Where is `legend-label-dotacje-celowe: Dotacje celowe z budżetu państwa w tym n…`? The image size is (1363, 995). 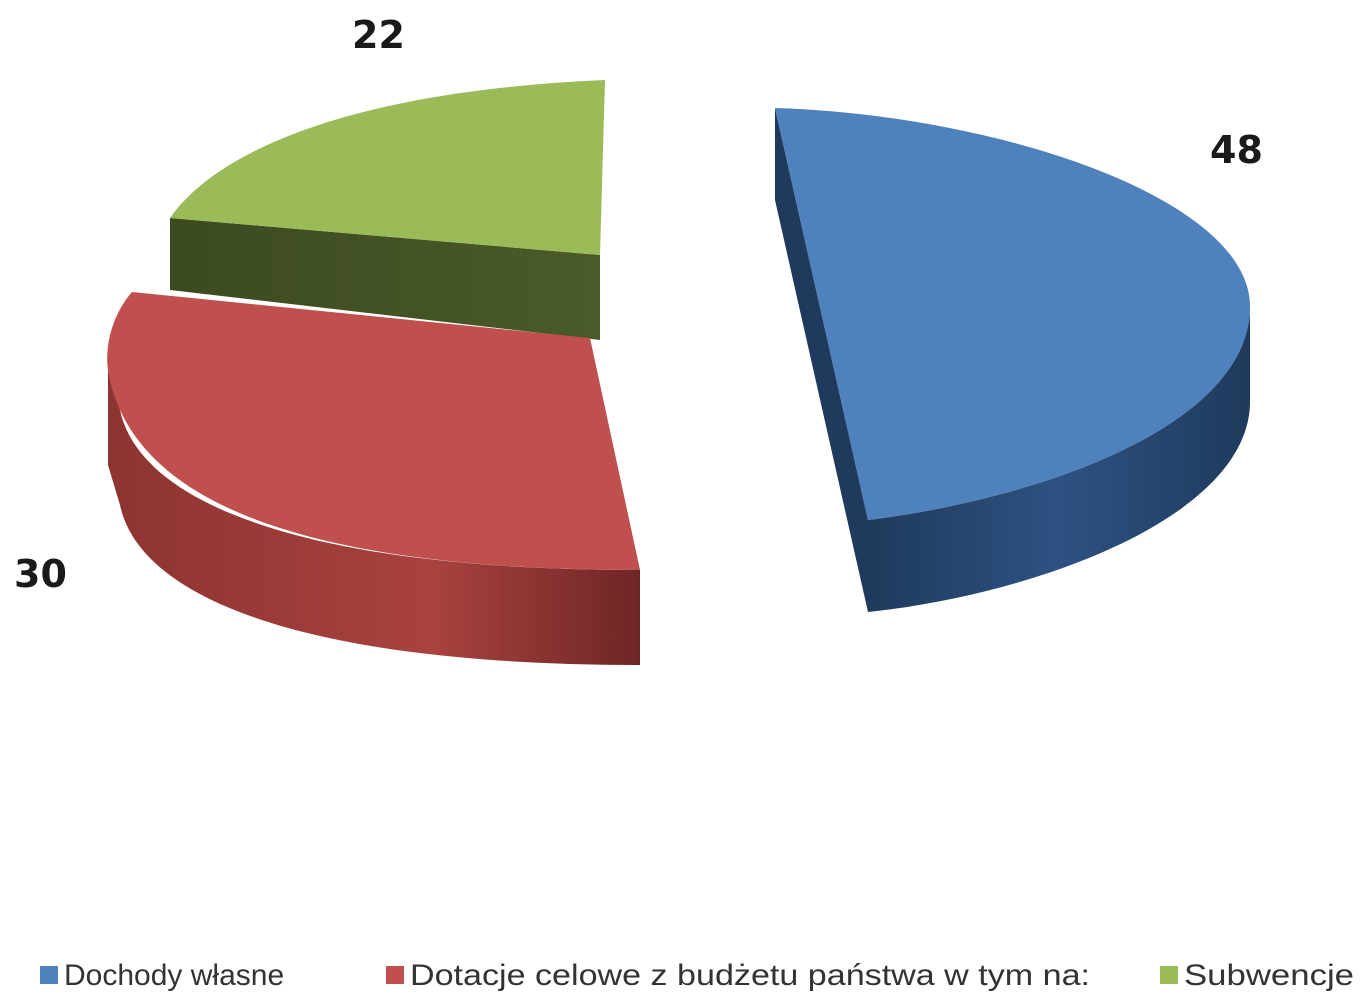
legend-label-dotacje-celowe: Dotacje celowe z budżetu państwa w tym n… is located at coordinates (750, 975).